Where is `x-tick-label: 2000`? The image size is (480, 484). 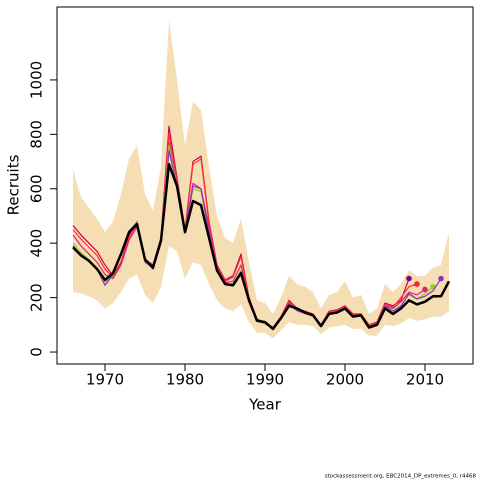
x-tick-label: 2000 is located at coordinates (345, 380).